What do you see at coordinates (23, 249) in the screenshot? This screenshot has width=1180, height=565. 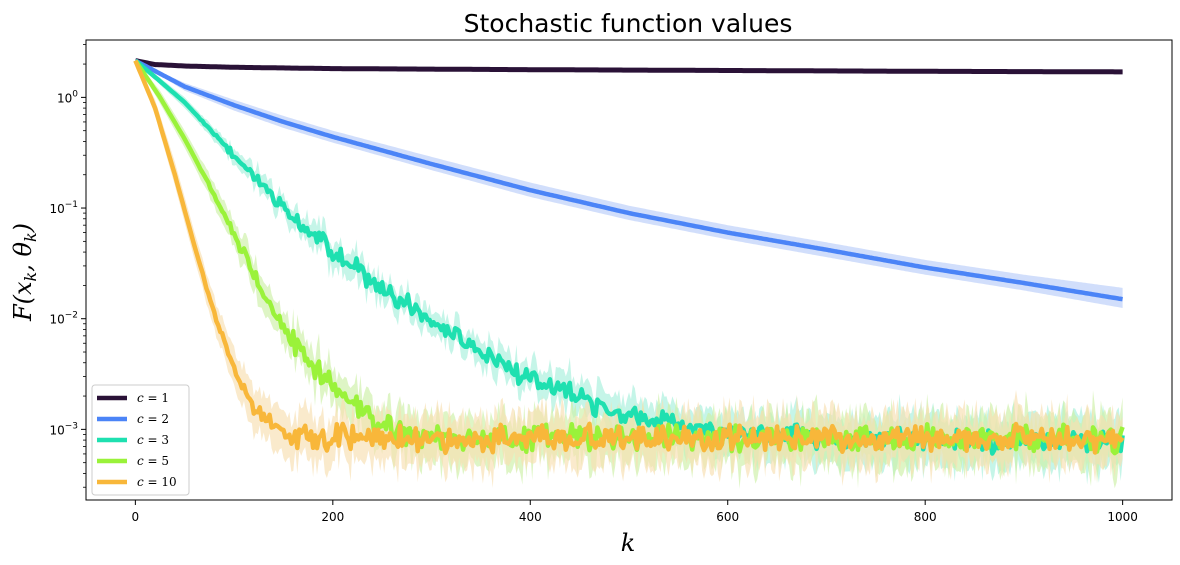 I see `y-label-theta: θ` at bounding box center [23, 249].